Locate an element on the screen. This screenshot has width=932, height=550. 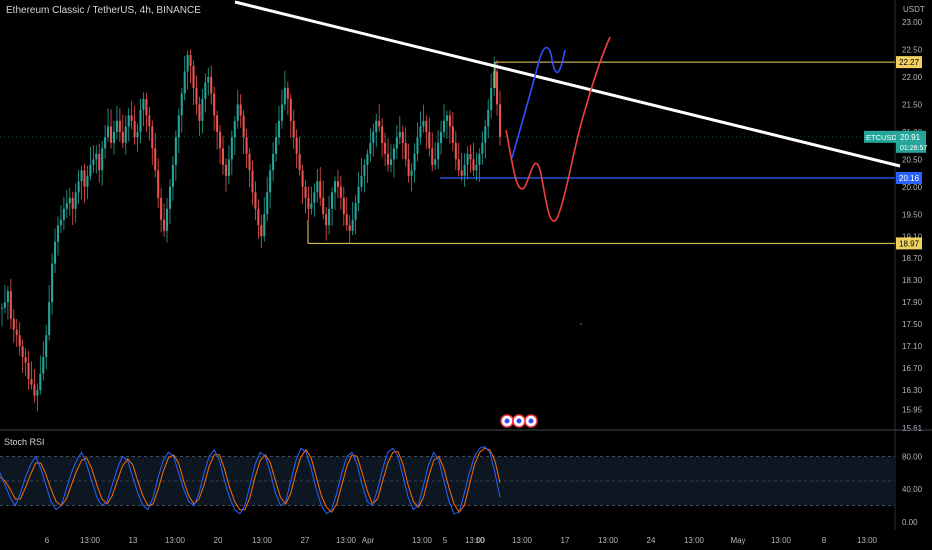
stoch-k-line is located at coordinates (250, 480).